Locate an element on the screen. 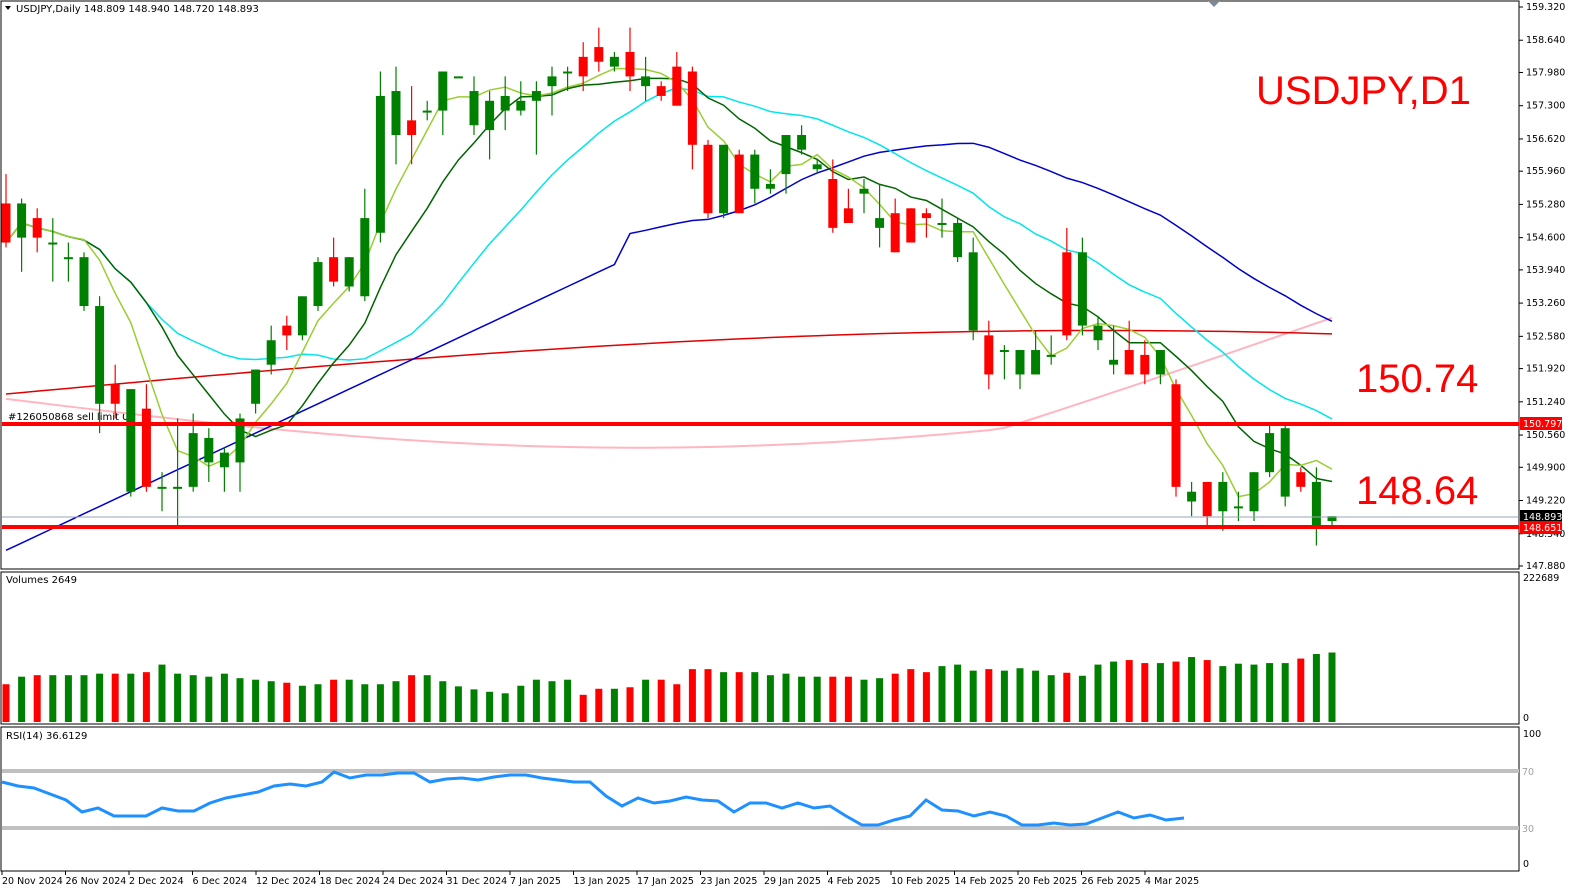  price-tick-label: 149.220 is located at coordinates (1545, 501).